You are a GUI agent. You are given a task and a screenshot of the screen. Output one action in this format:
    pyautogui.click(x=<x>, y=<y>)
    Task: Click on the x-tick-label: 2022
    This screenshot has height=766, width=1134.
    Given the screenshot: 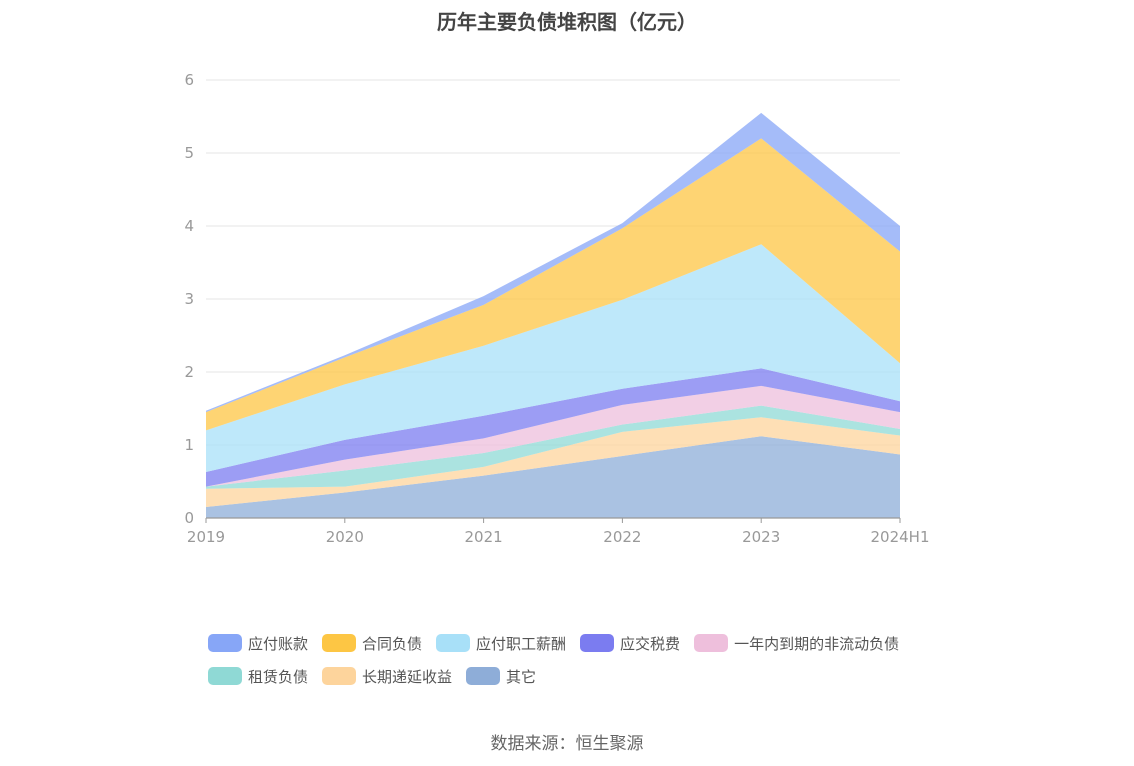 What is the action you would take?
    pyautogui.click(x=622, y=537)
    